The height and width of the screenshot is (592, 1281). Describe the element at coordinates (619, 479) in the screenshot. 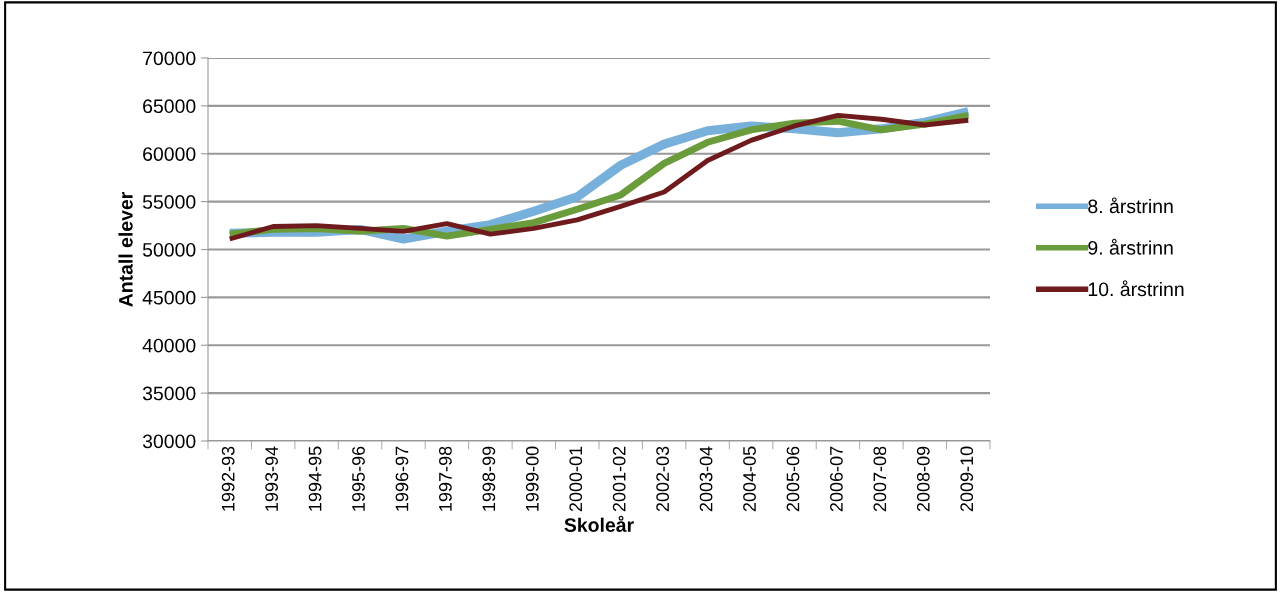

I see `x-tick-label: 2001-02` at that location.